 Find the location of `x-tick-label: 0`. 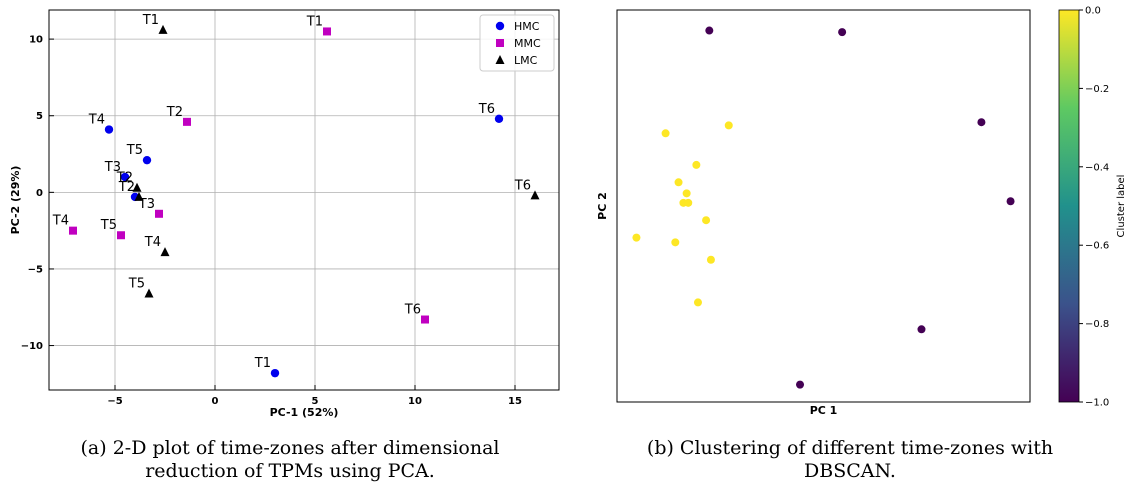

x-tick-label: 0 is located at coordinates (215, 401).